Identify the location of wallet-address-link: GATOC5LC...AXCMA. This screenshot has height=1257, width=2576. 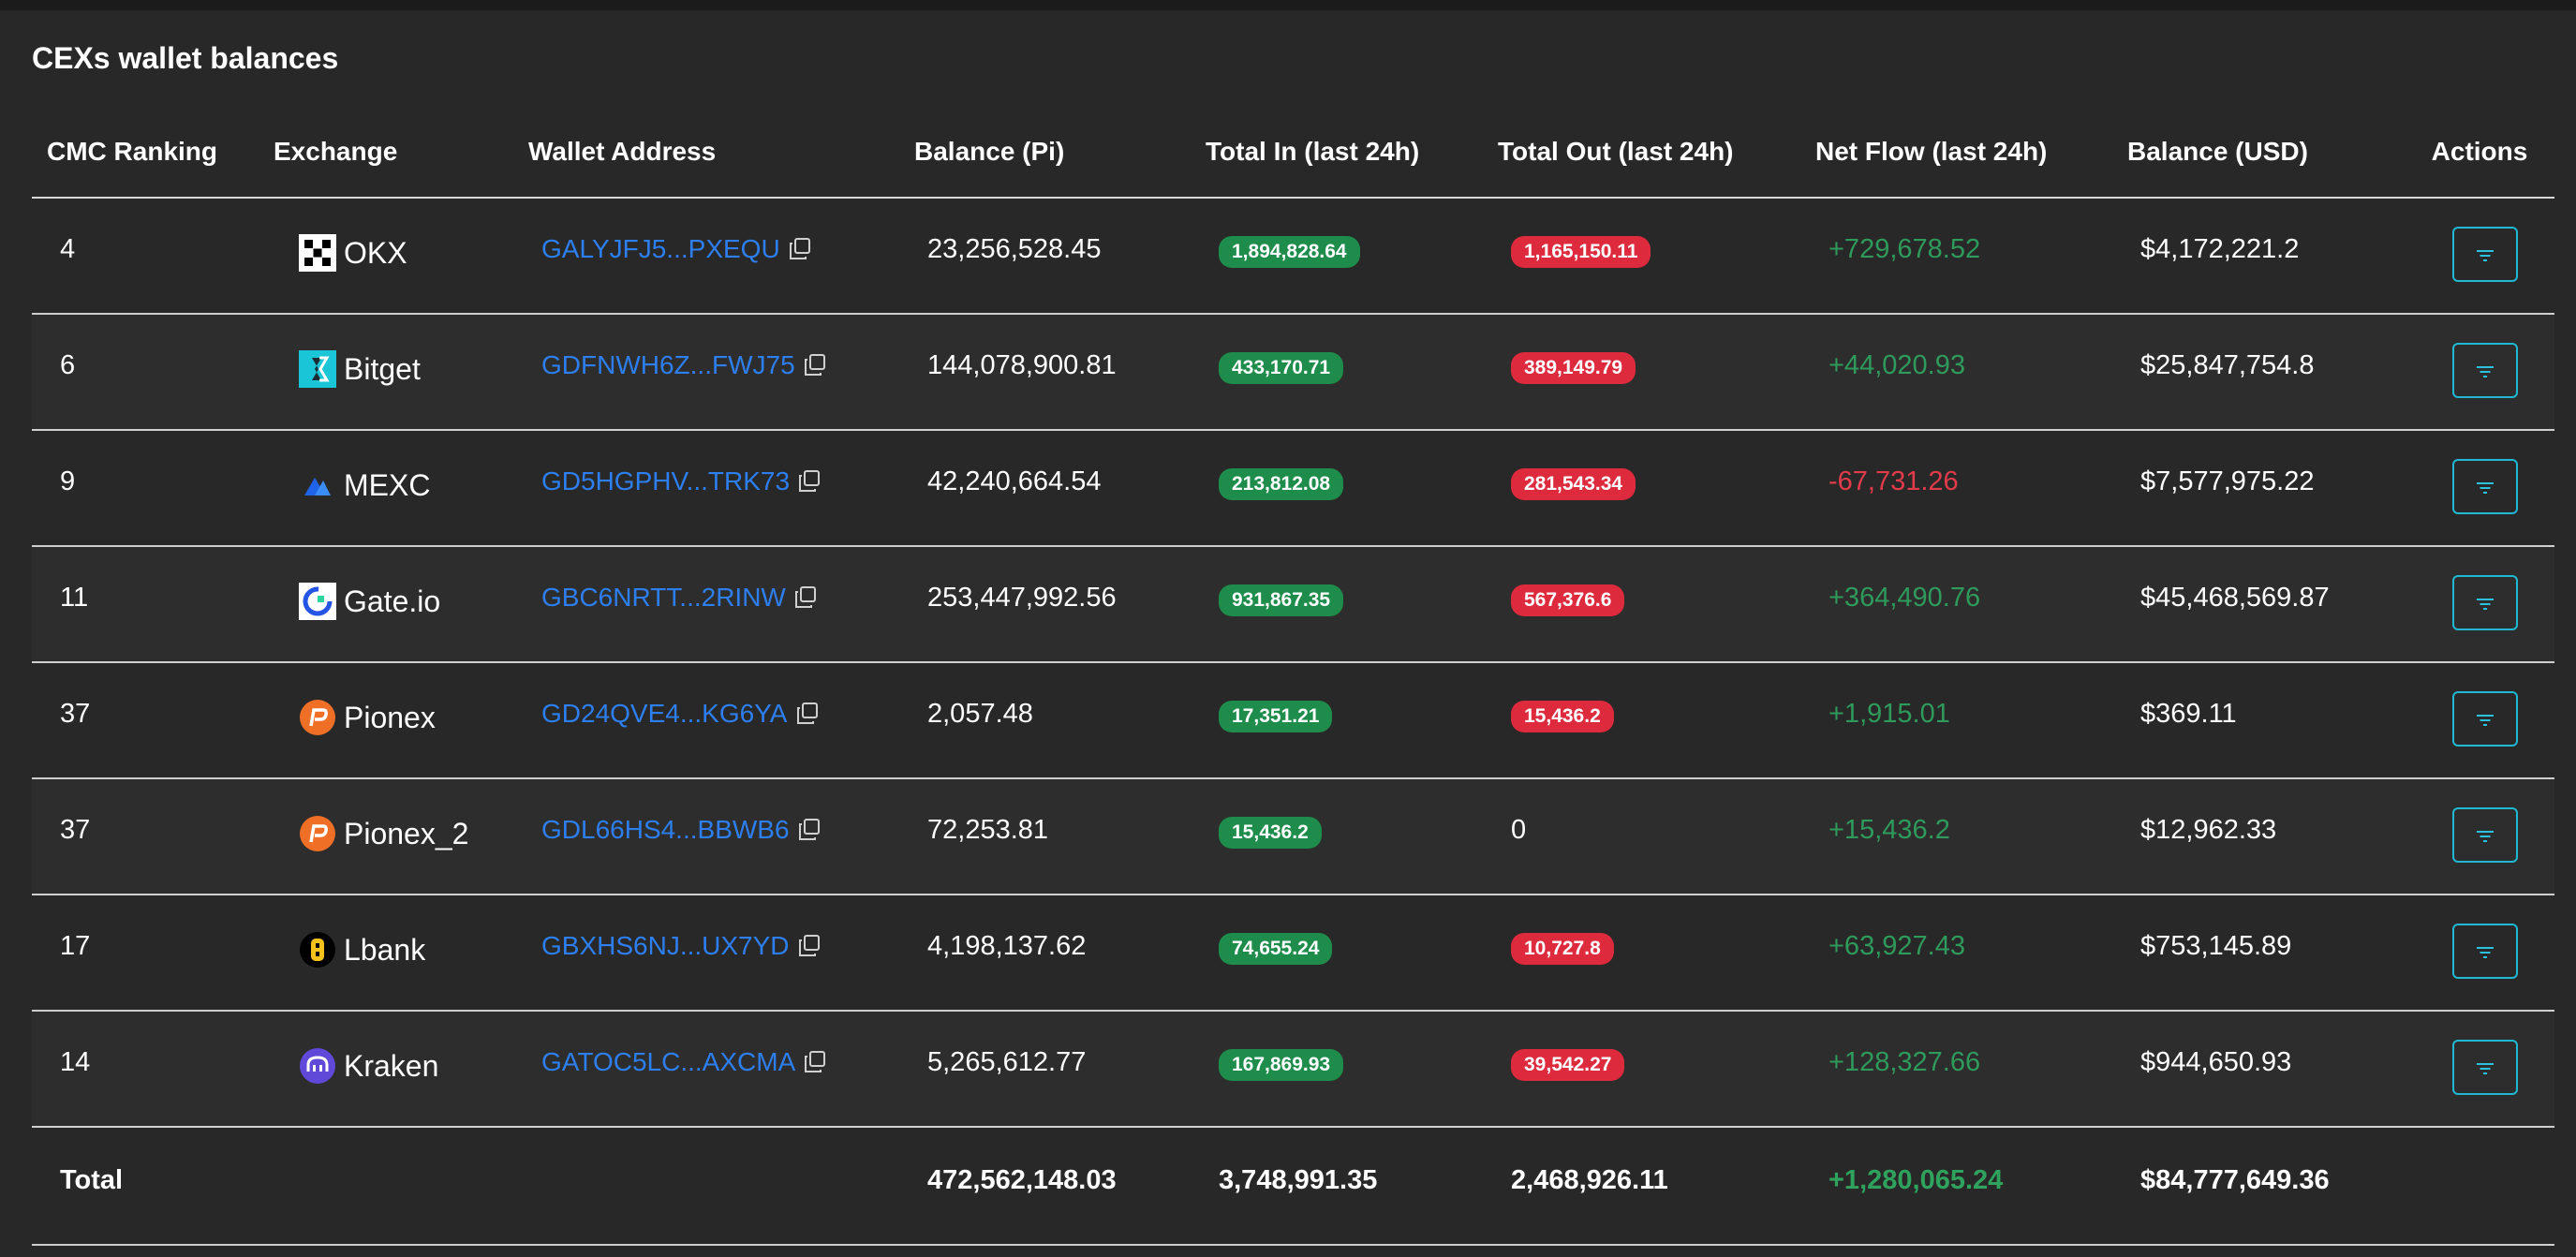
(668, 1061).